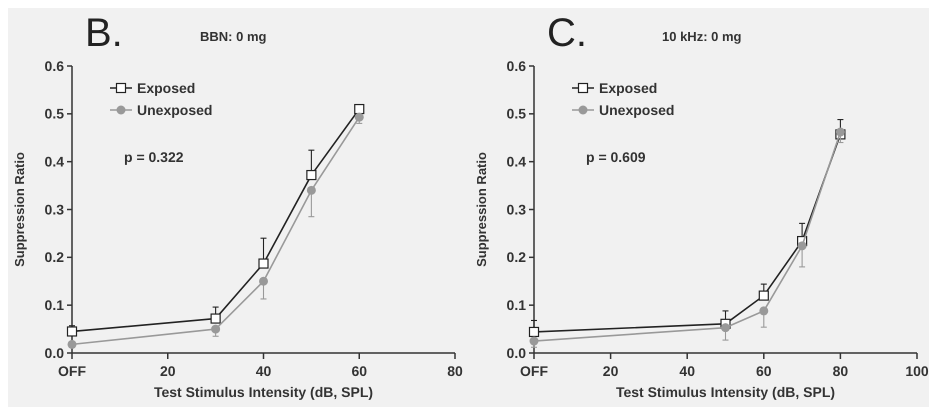 The height and width of the screenshot is (415, 937). What do you see at coordinates (917, 371) in the screenshot?
I see `x-tick-label: 100` at bounding box center [917, 371].